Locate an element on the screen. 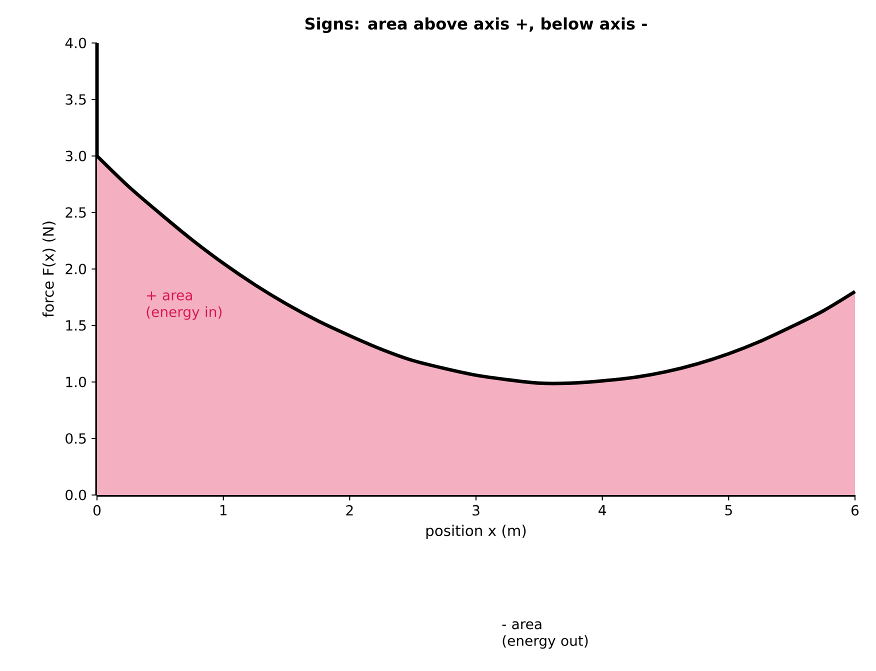 The image size is (876, 671). y-tick-label: 3.5 is located at coordinates (76, 99).